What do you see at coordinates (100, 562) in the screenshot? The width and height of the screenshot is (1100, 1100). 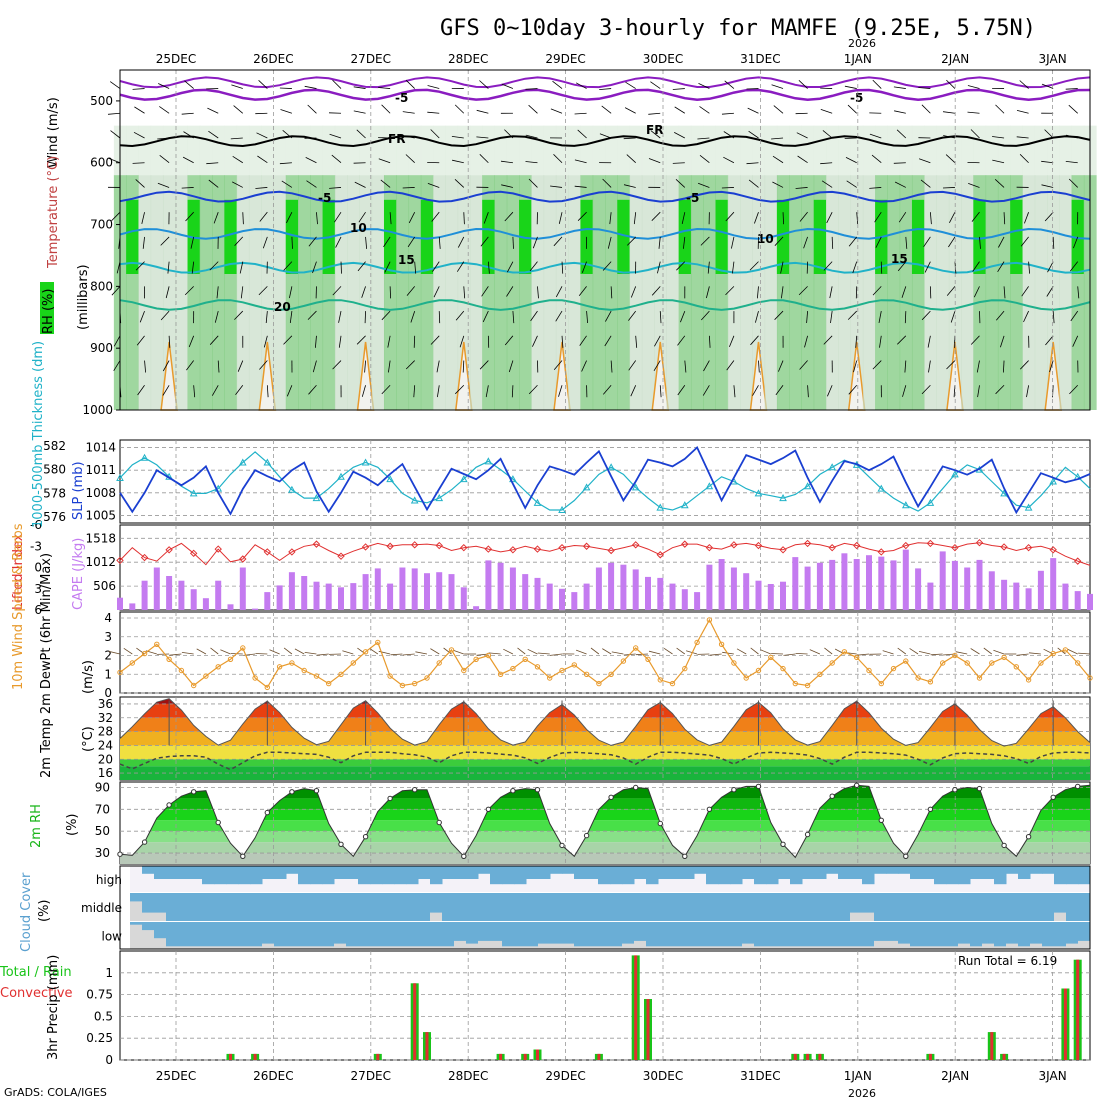 I see `cape-tick: 1012` at bounding box center [100, 562].